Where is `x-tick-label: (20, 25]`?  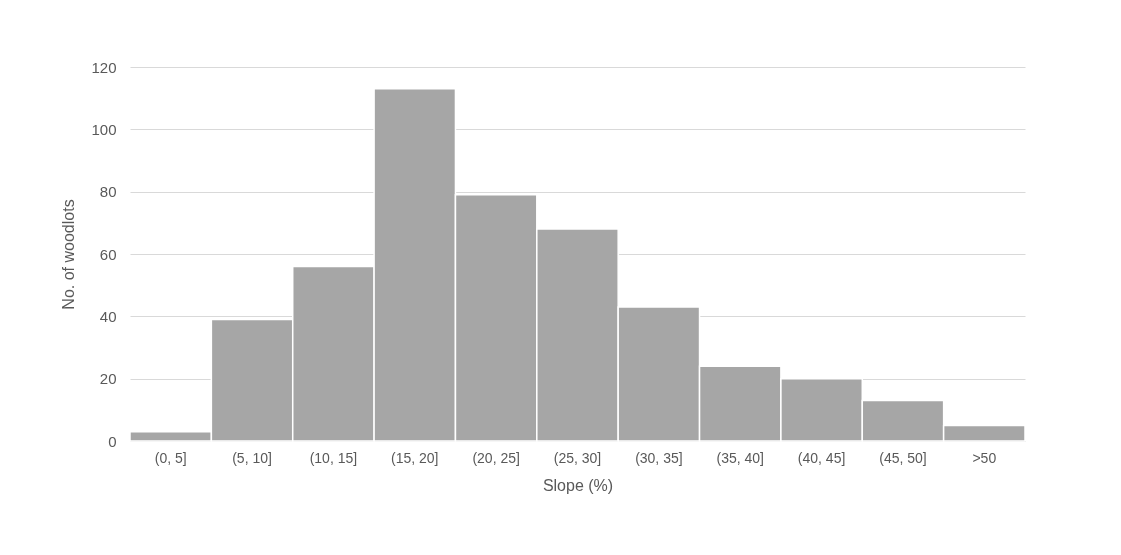 x-tick-label: (20, 25] is located at coordinates (496, 457).